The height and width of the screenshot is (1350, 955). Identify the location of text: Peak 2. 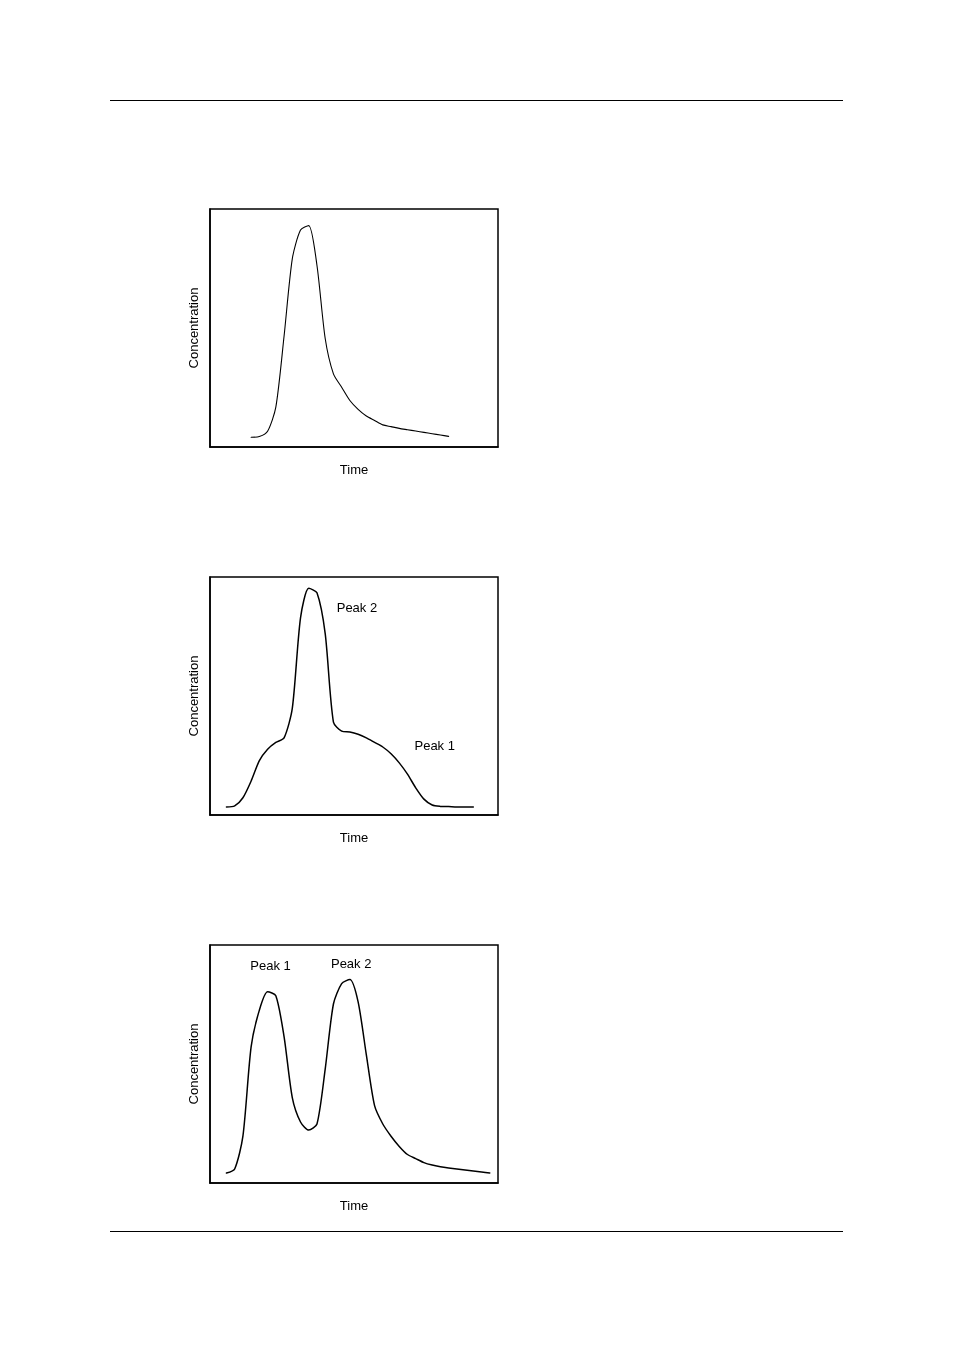
(351, 963).